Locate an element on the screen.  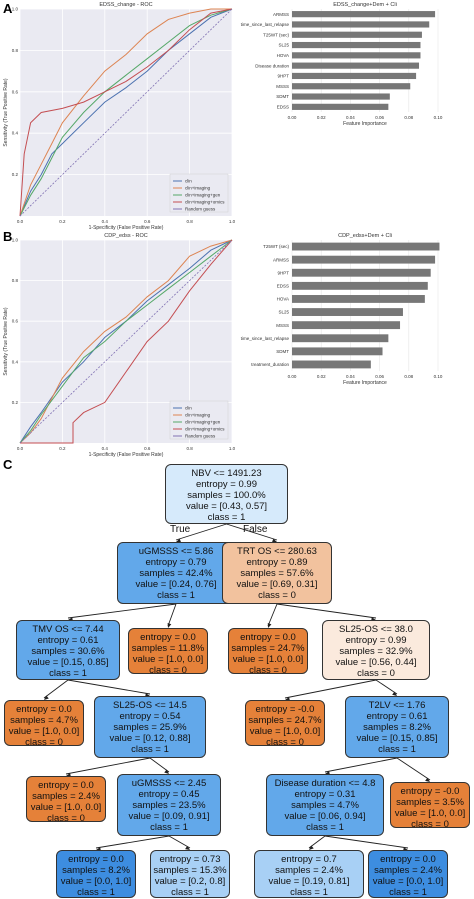
edge-label-true: True is located at coordinates (180, 529).